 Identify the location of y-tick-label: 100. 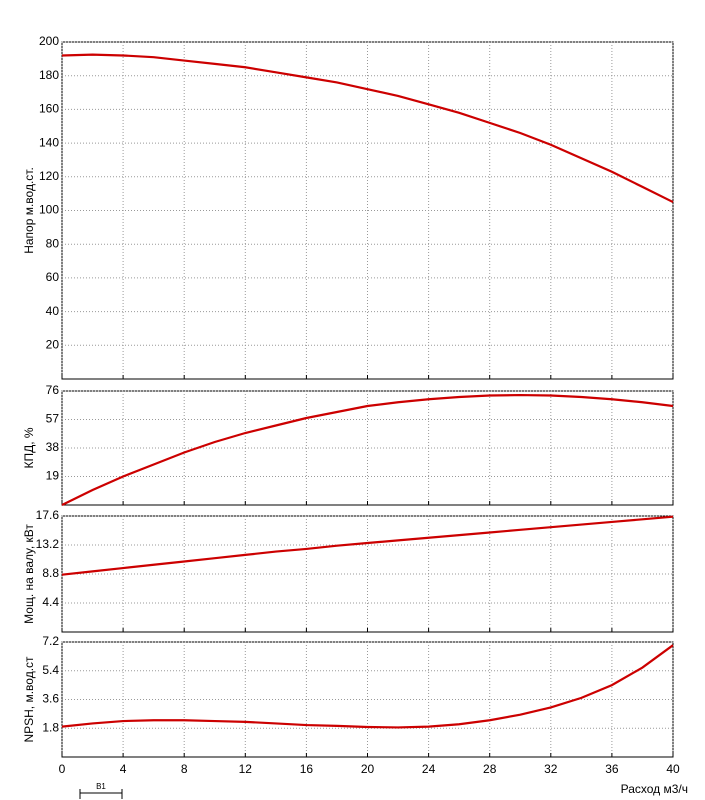
(49, 210).